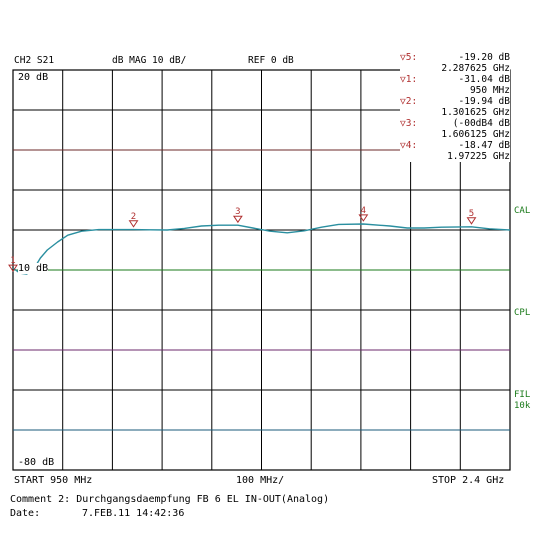 The image size is (550, 550). Describe the element at coordinates (25, 513) in the screenshot. I see `date-label: Date:` at that location.